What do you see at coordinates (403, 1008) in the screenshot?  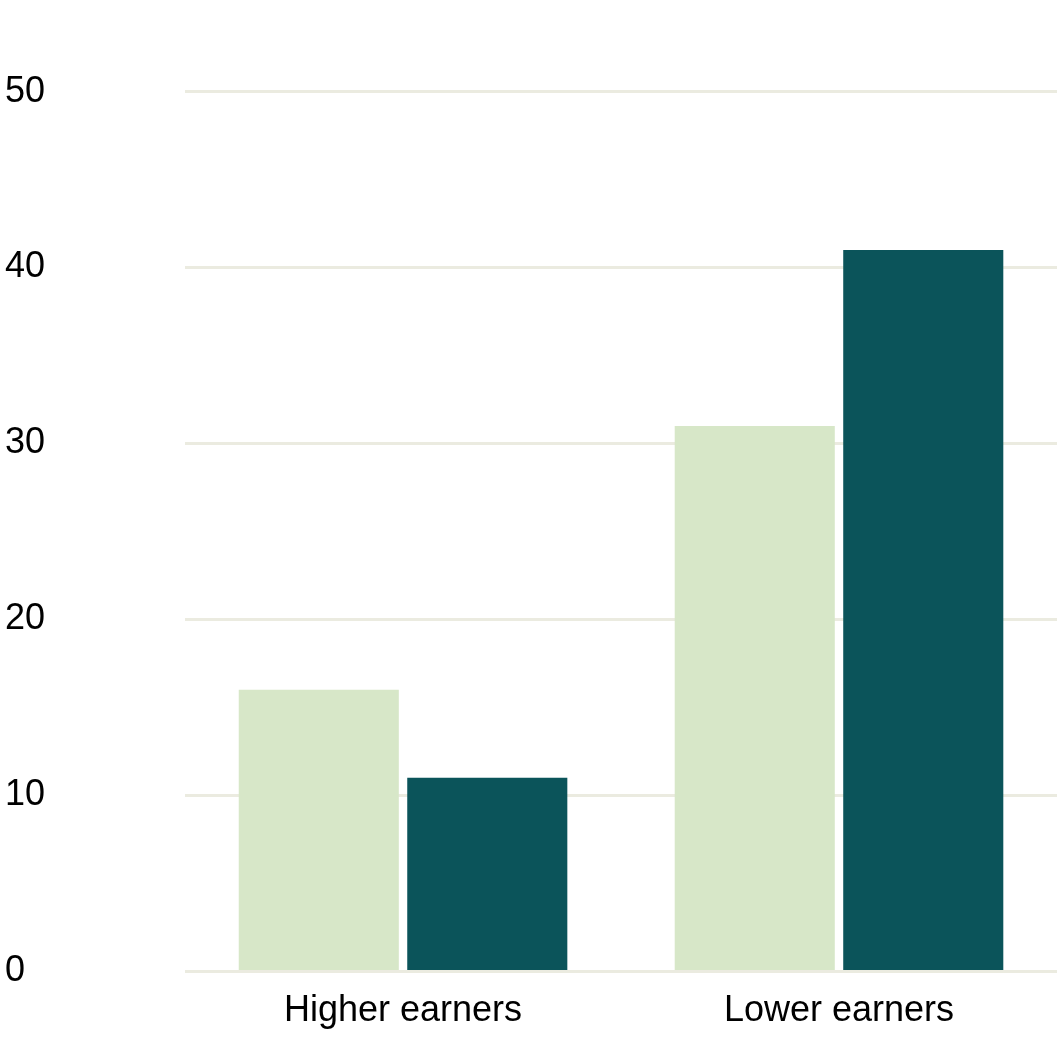 I see `x-tick-label: Higher earners` at bounding box center [403, 1008].